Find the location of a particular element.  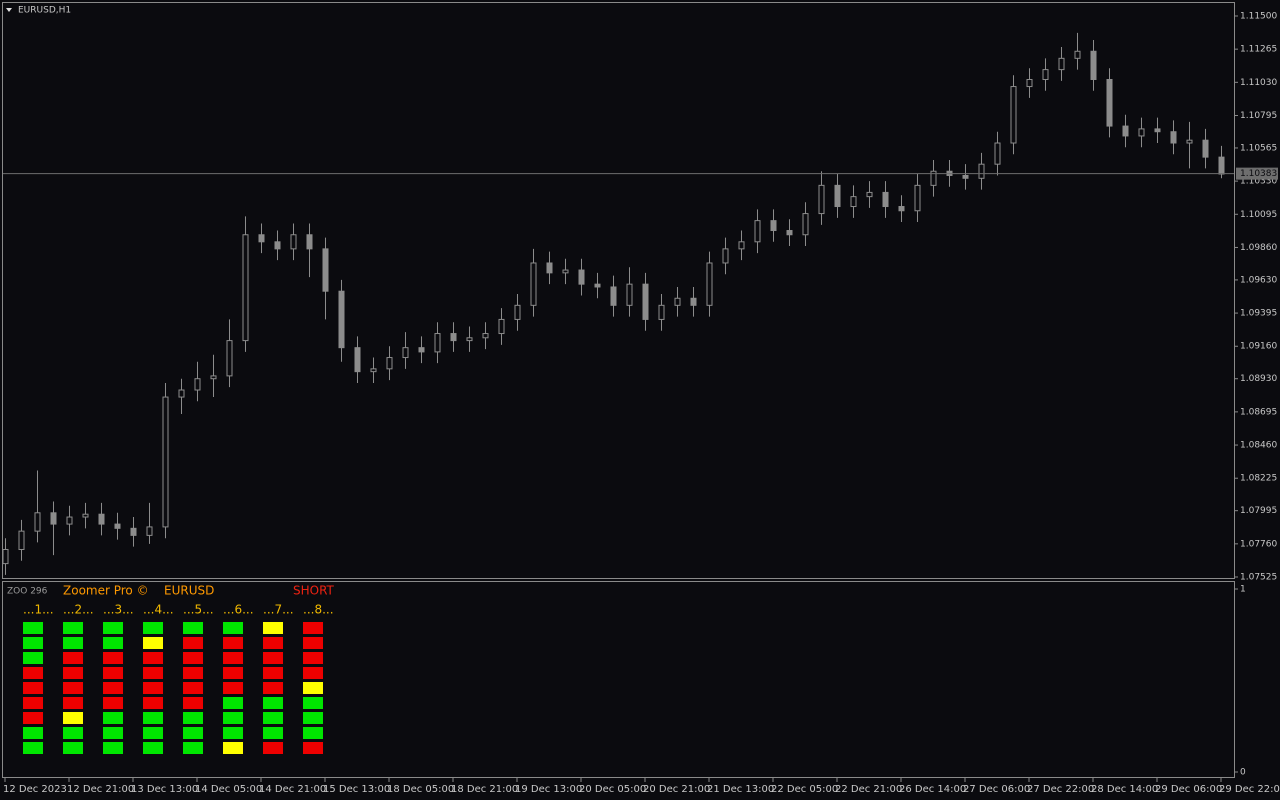

chart-menu-arrow is located at coordinates (9, 10).